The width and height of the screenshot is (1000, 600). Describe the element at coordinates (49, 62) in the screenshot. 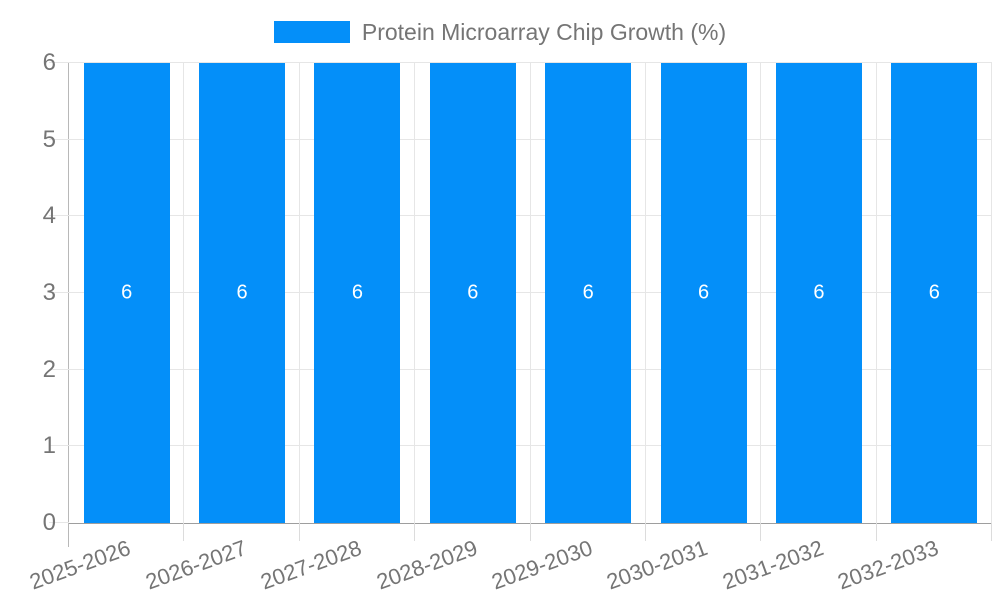

I see `y-axis-label: 6` at that location.